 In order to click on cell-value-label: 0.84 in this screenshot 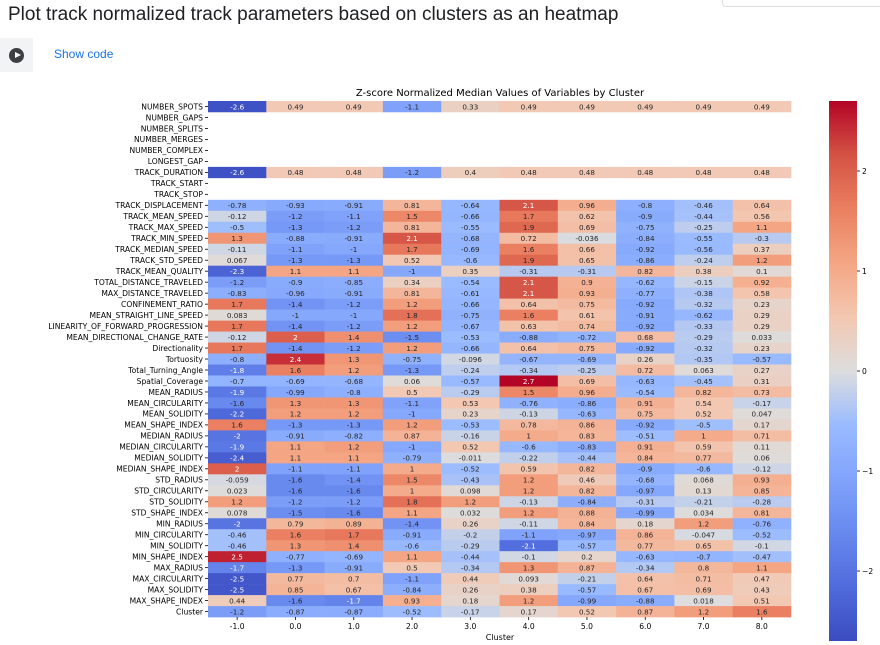, I will do `click(645, 458)`.